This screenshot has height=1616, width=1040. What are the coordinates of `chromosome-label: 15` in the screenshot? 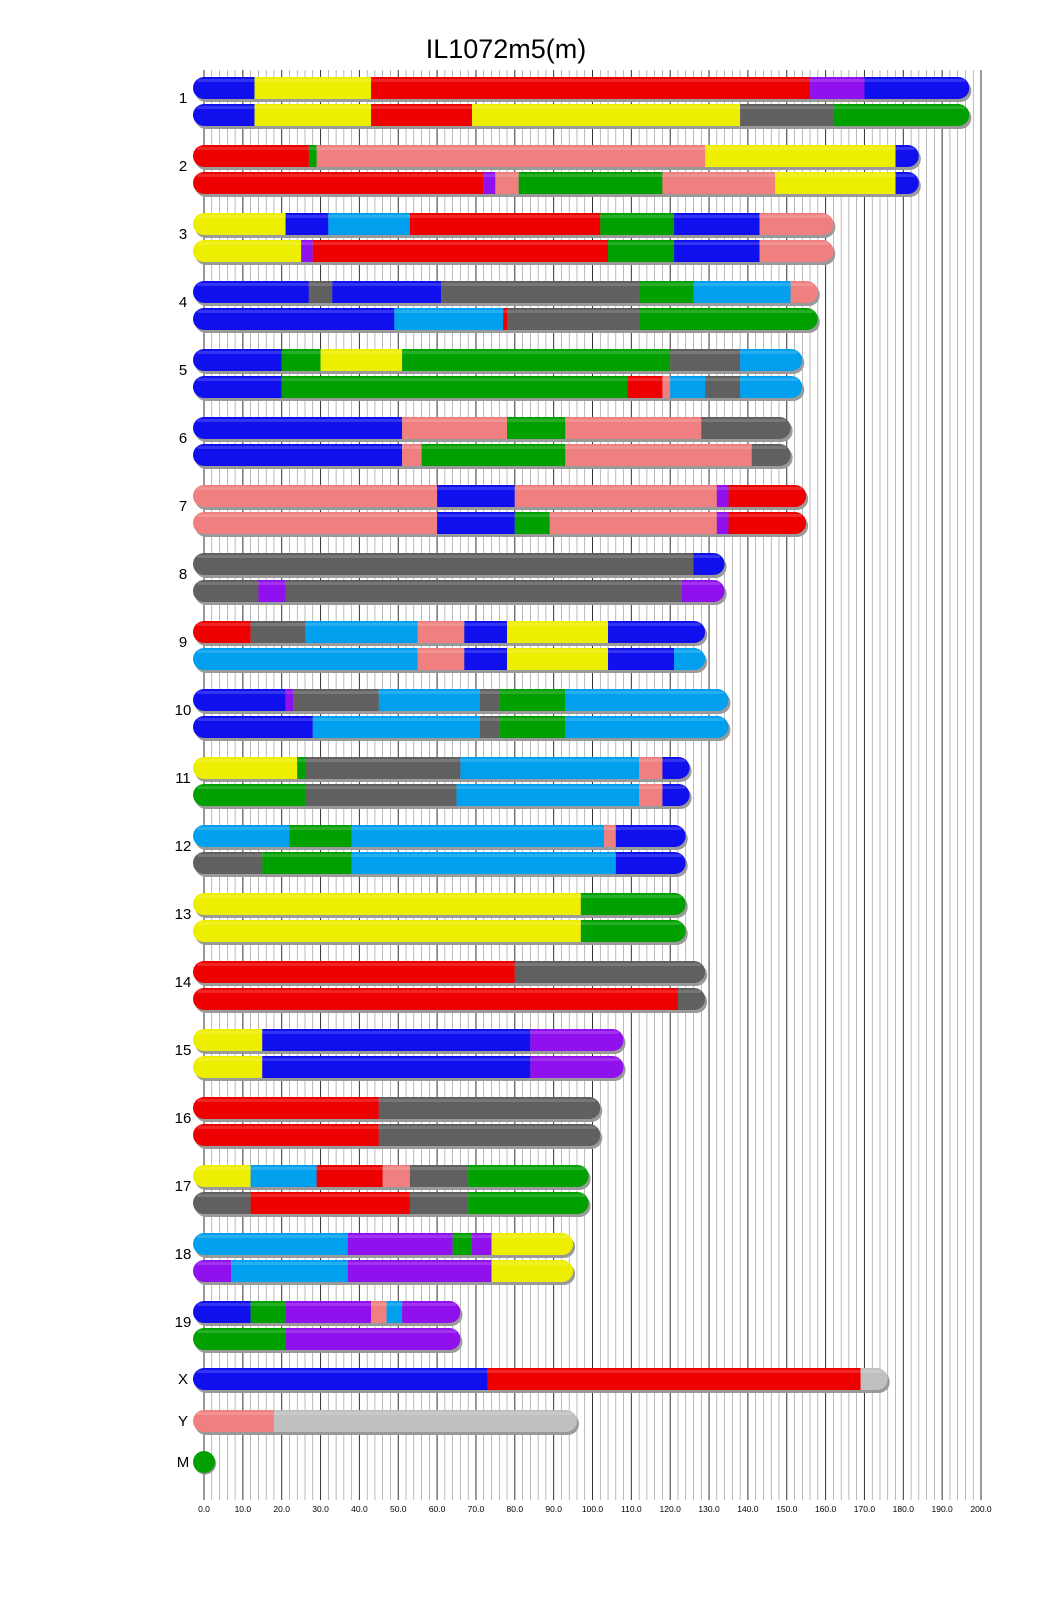 It's located at (183, 1050).